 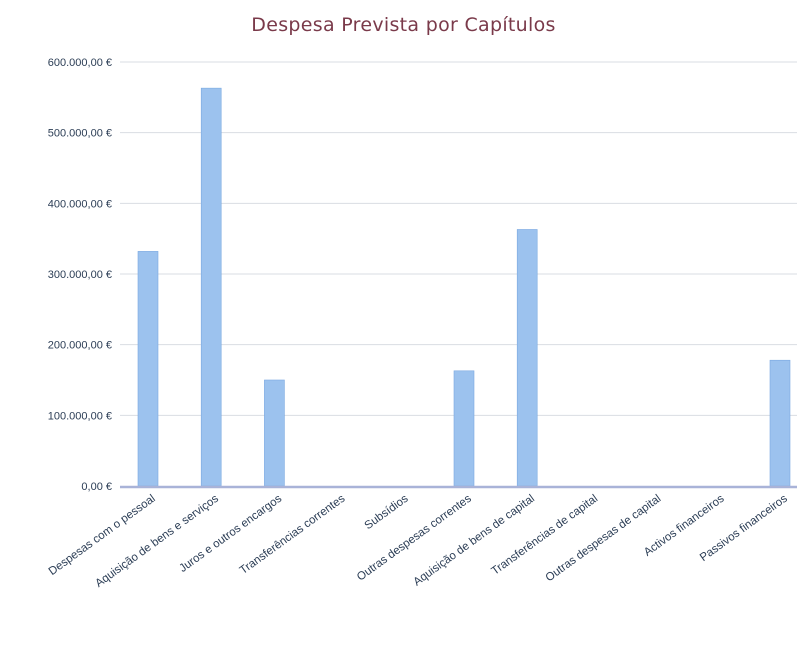 I want to click on x-tick-label: Outras despesas correntes, so click(x=414, y=538).